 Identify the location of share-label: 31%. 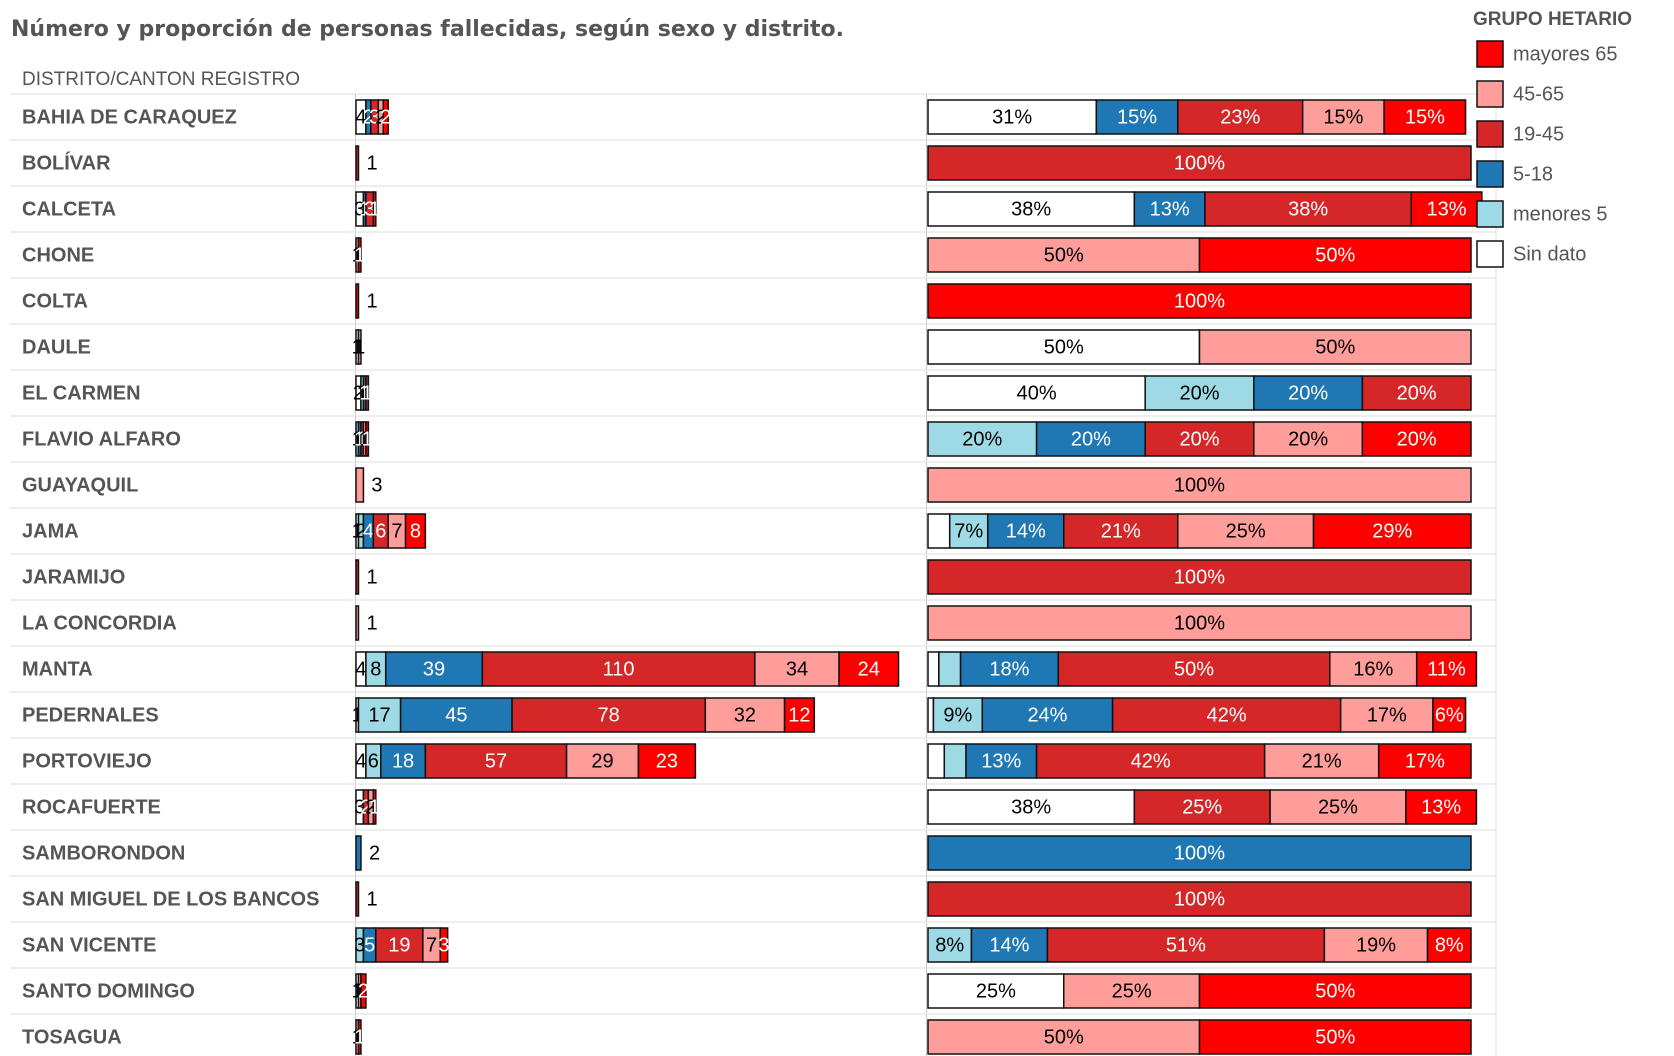
(1012, 117).